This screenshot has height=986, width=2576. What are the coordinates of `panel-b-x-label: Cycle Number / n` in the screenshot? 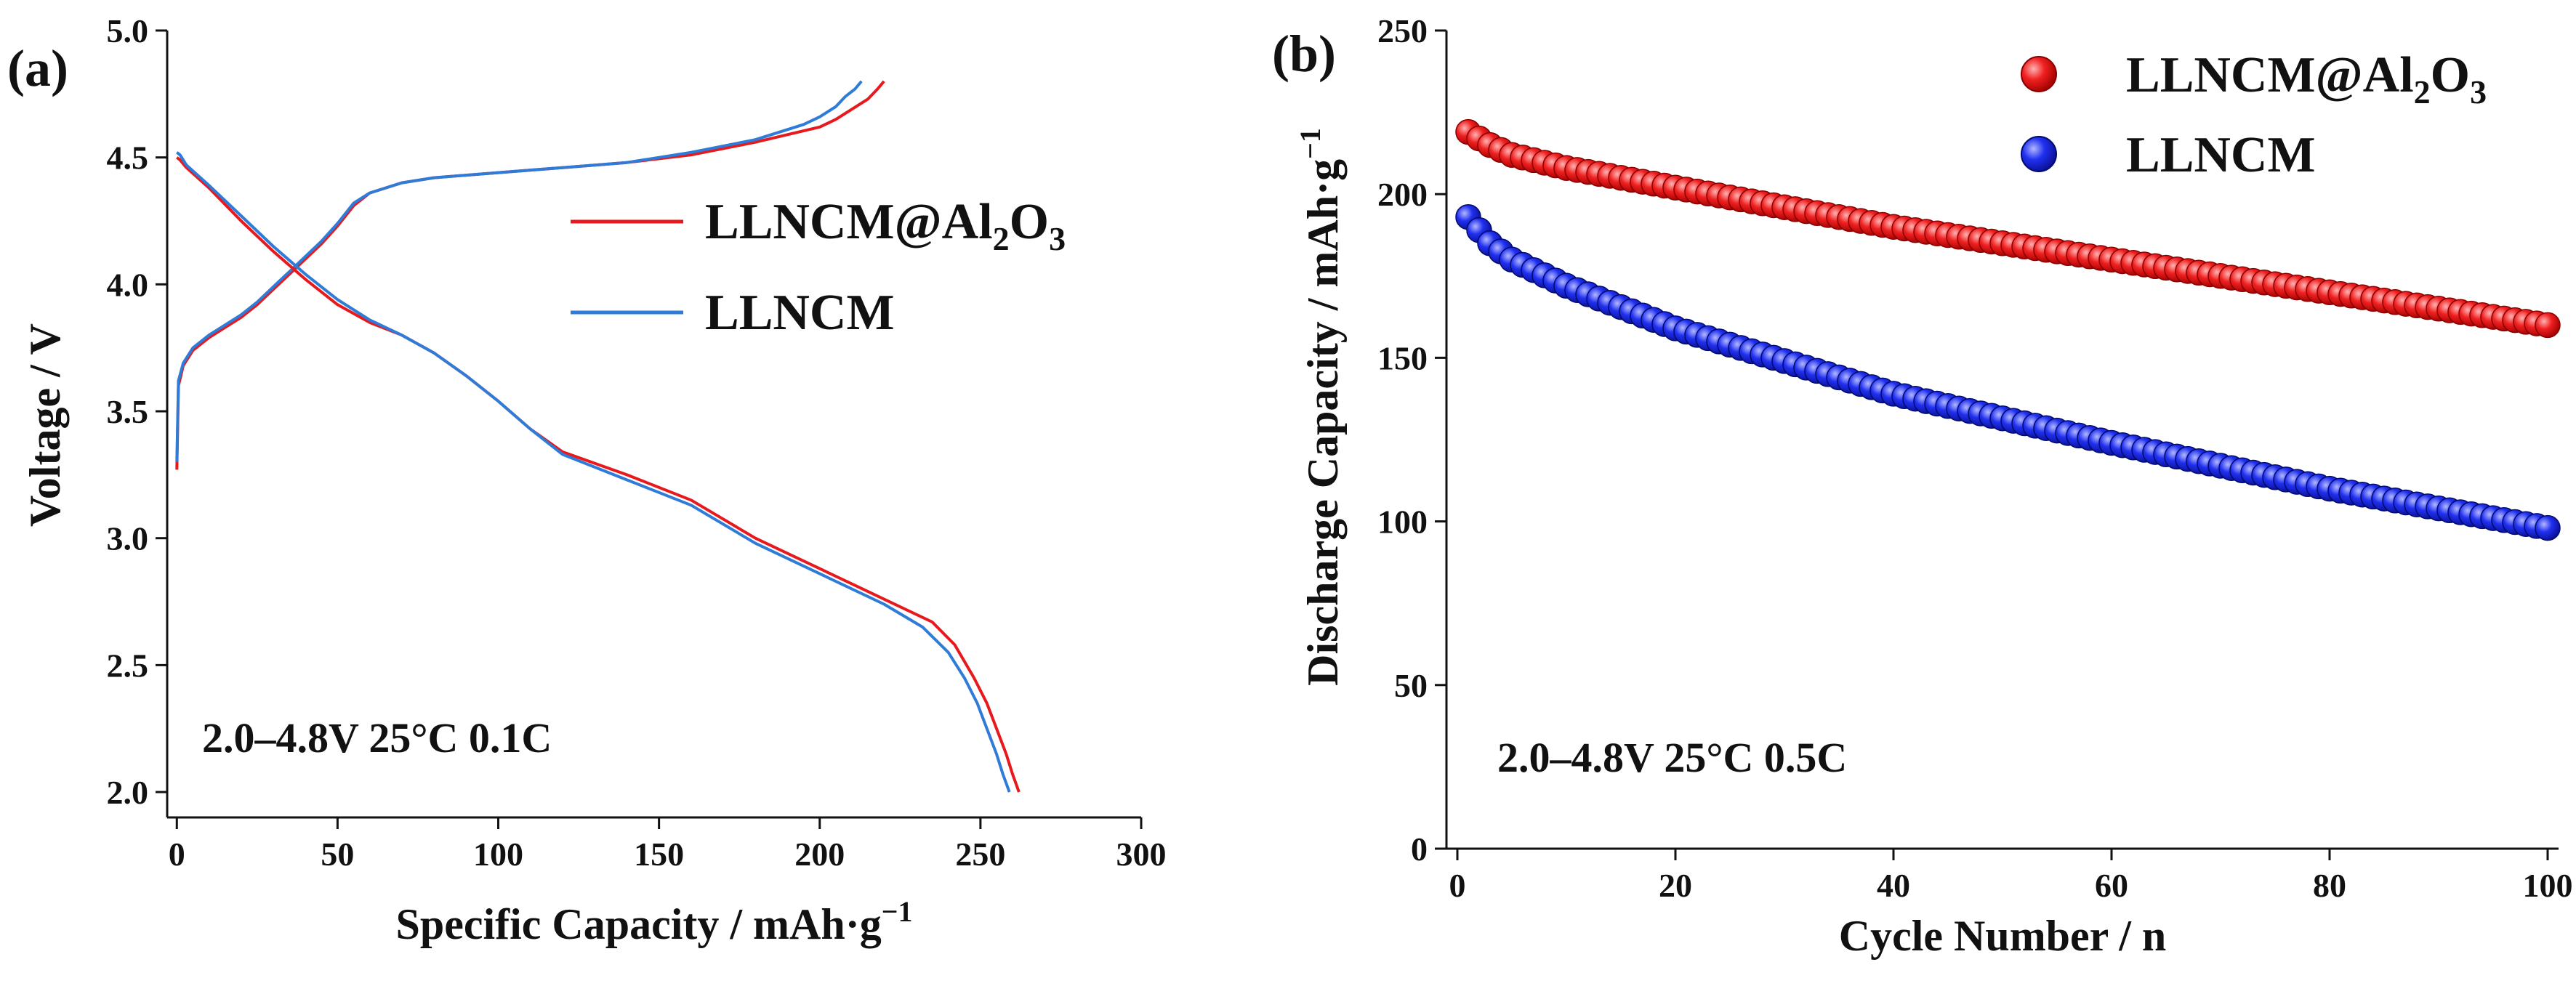 It's located at (2003, 936).